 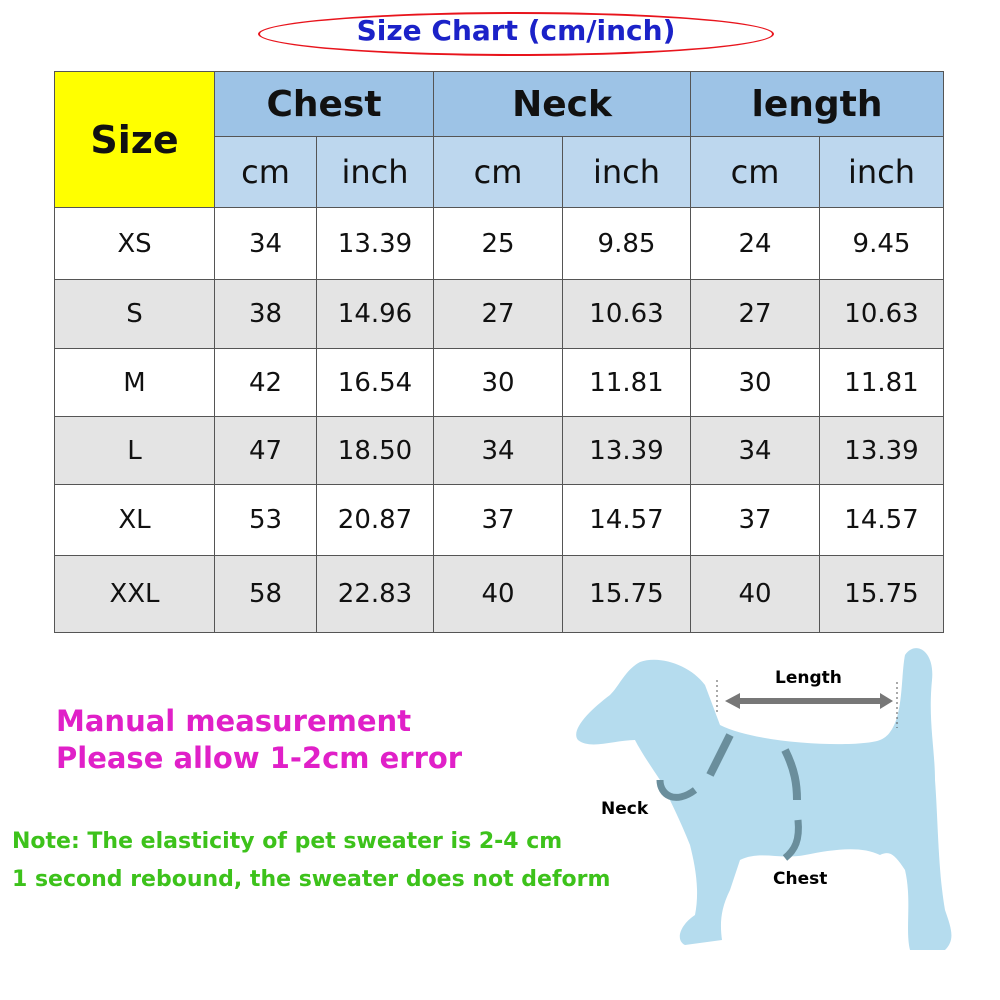 I want to click on length-header: length, so click(x=817, y=104).